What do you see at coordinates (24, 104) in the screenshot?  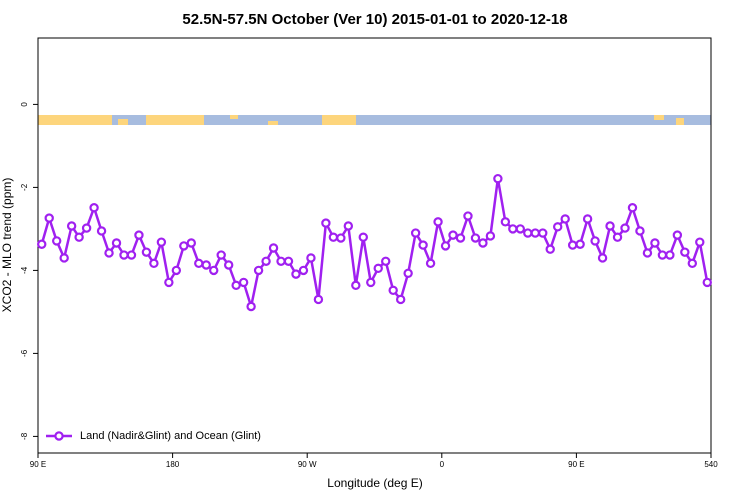 I see `y-tick-label: 0` at bounding box center [24, 104].